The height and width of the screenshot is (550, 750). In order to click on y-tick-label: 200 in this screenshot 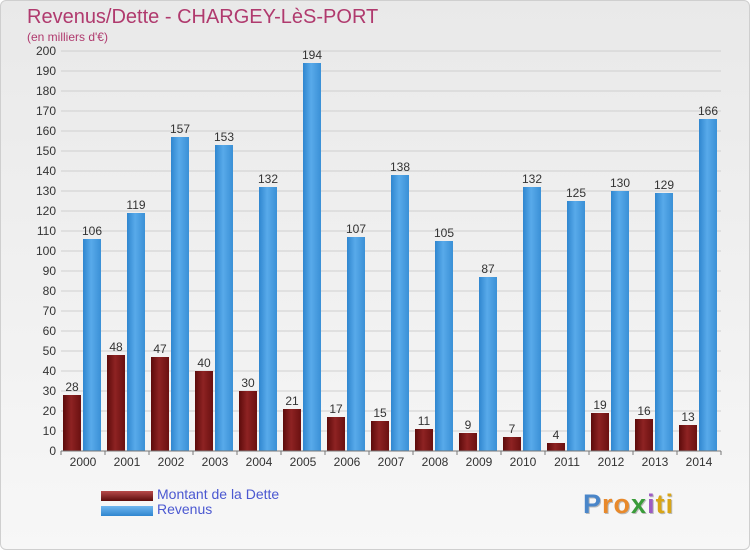, I will do `click(46, 51)`.